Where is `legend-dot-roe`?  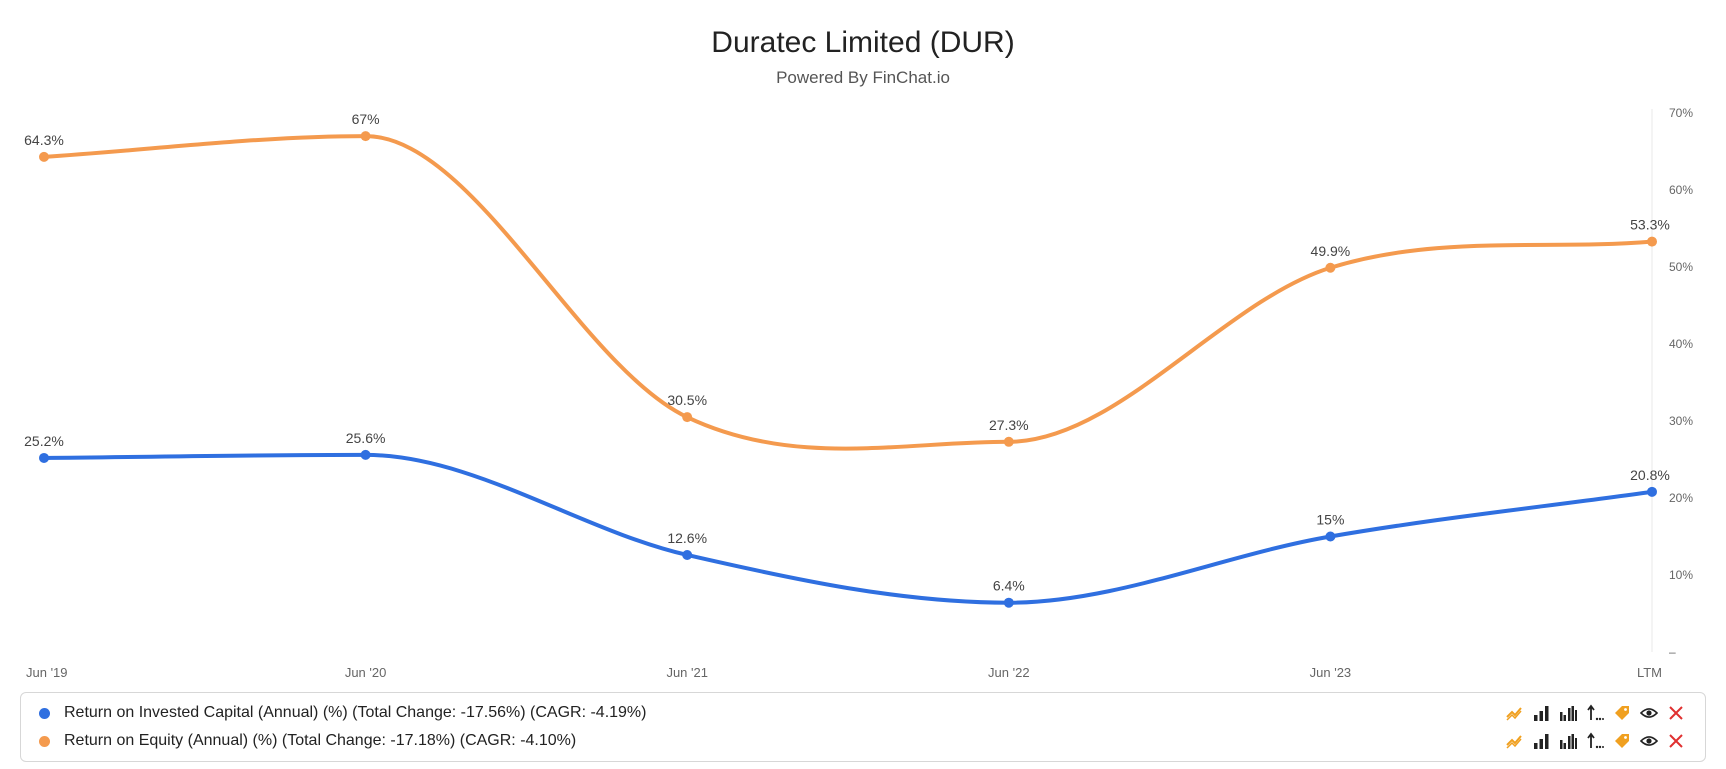
legend-dot-roe is located at coordinates (44, 741).